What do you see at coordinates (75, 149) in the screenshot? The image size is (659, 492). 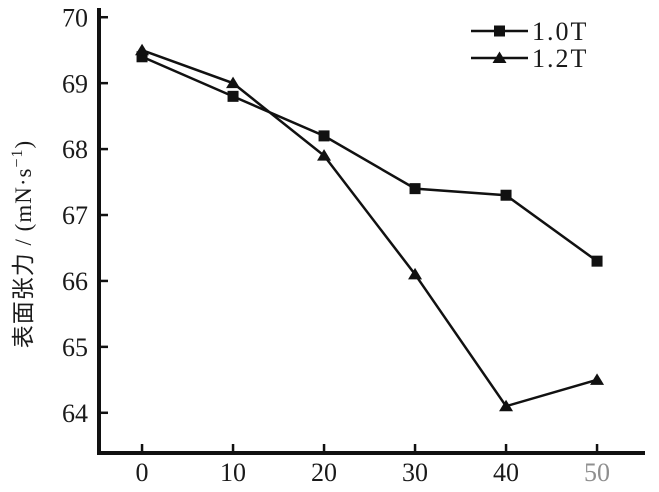 I see `y-tick-label: 68` at bounding box center [75, 149].